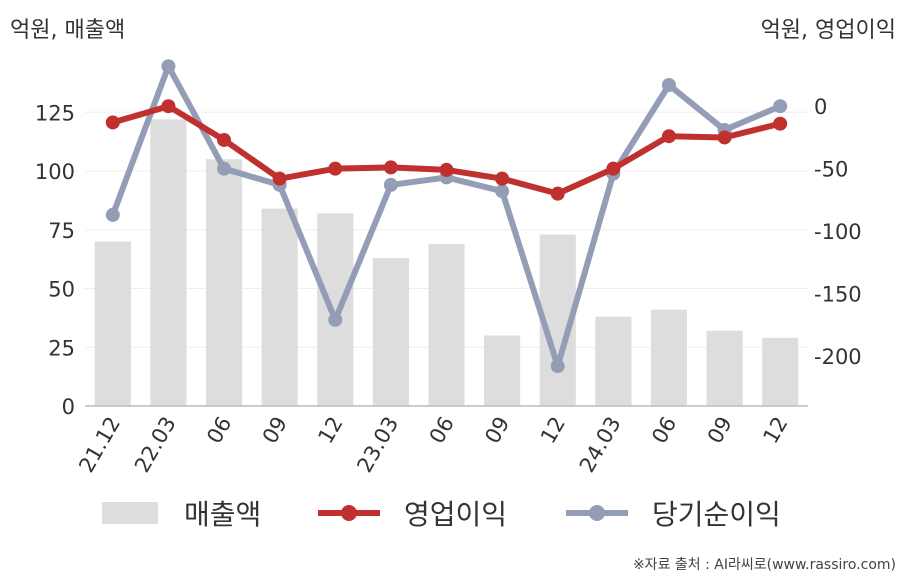 The width and height of the screenshot is (908, 580). I want to click on right-axis-unit: 억원, 영업이익, so click(828, 30).